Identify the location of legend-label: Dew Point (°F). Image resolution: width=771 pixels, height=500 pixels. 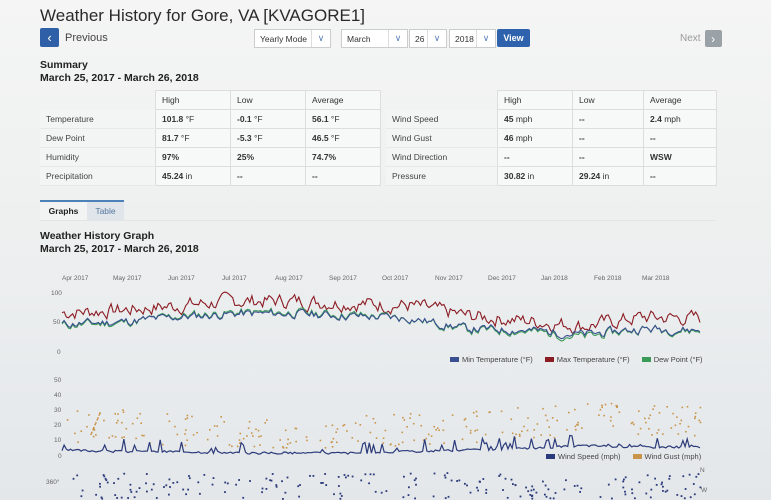
(678, 359).